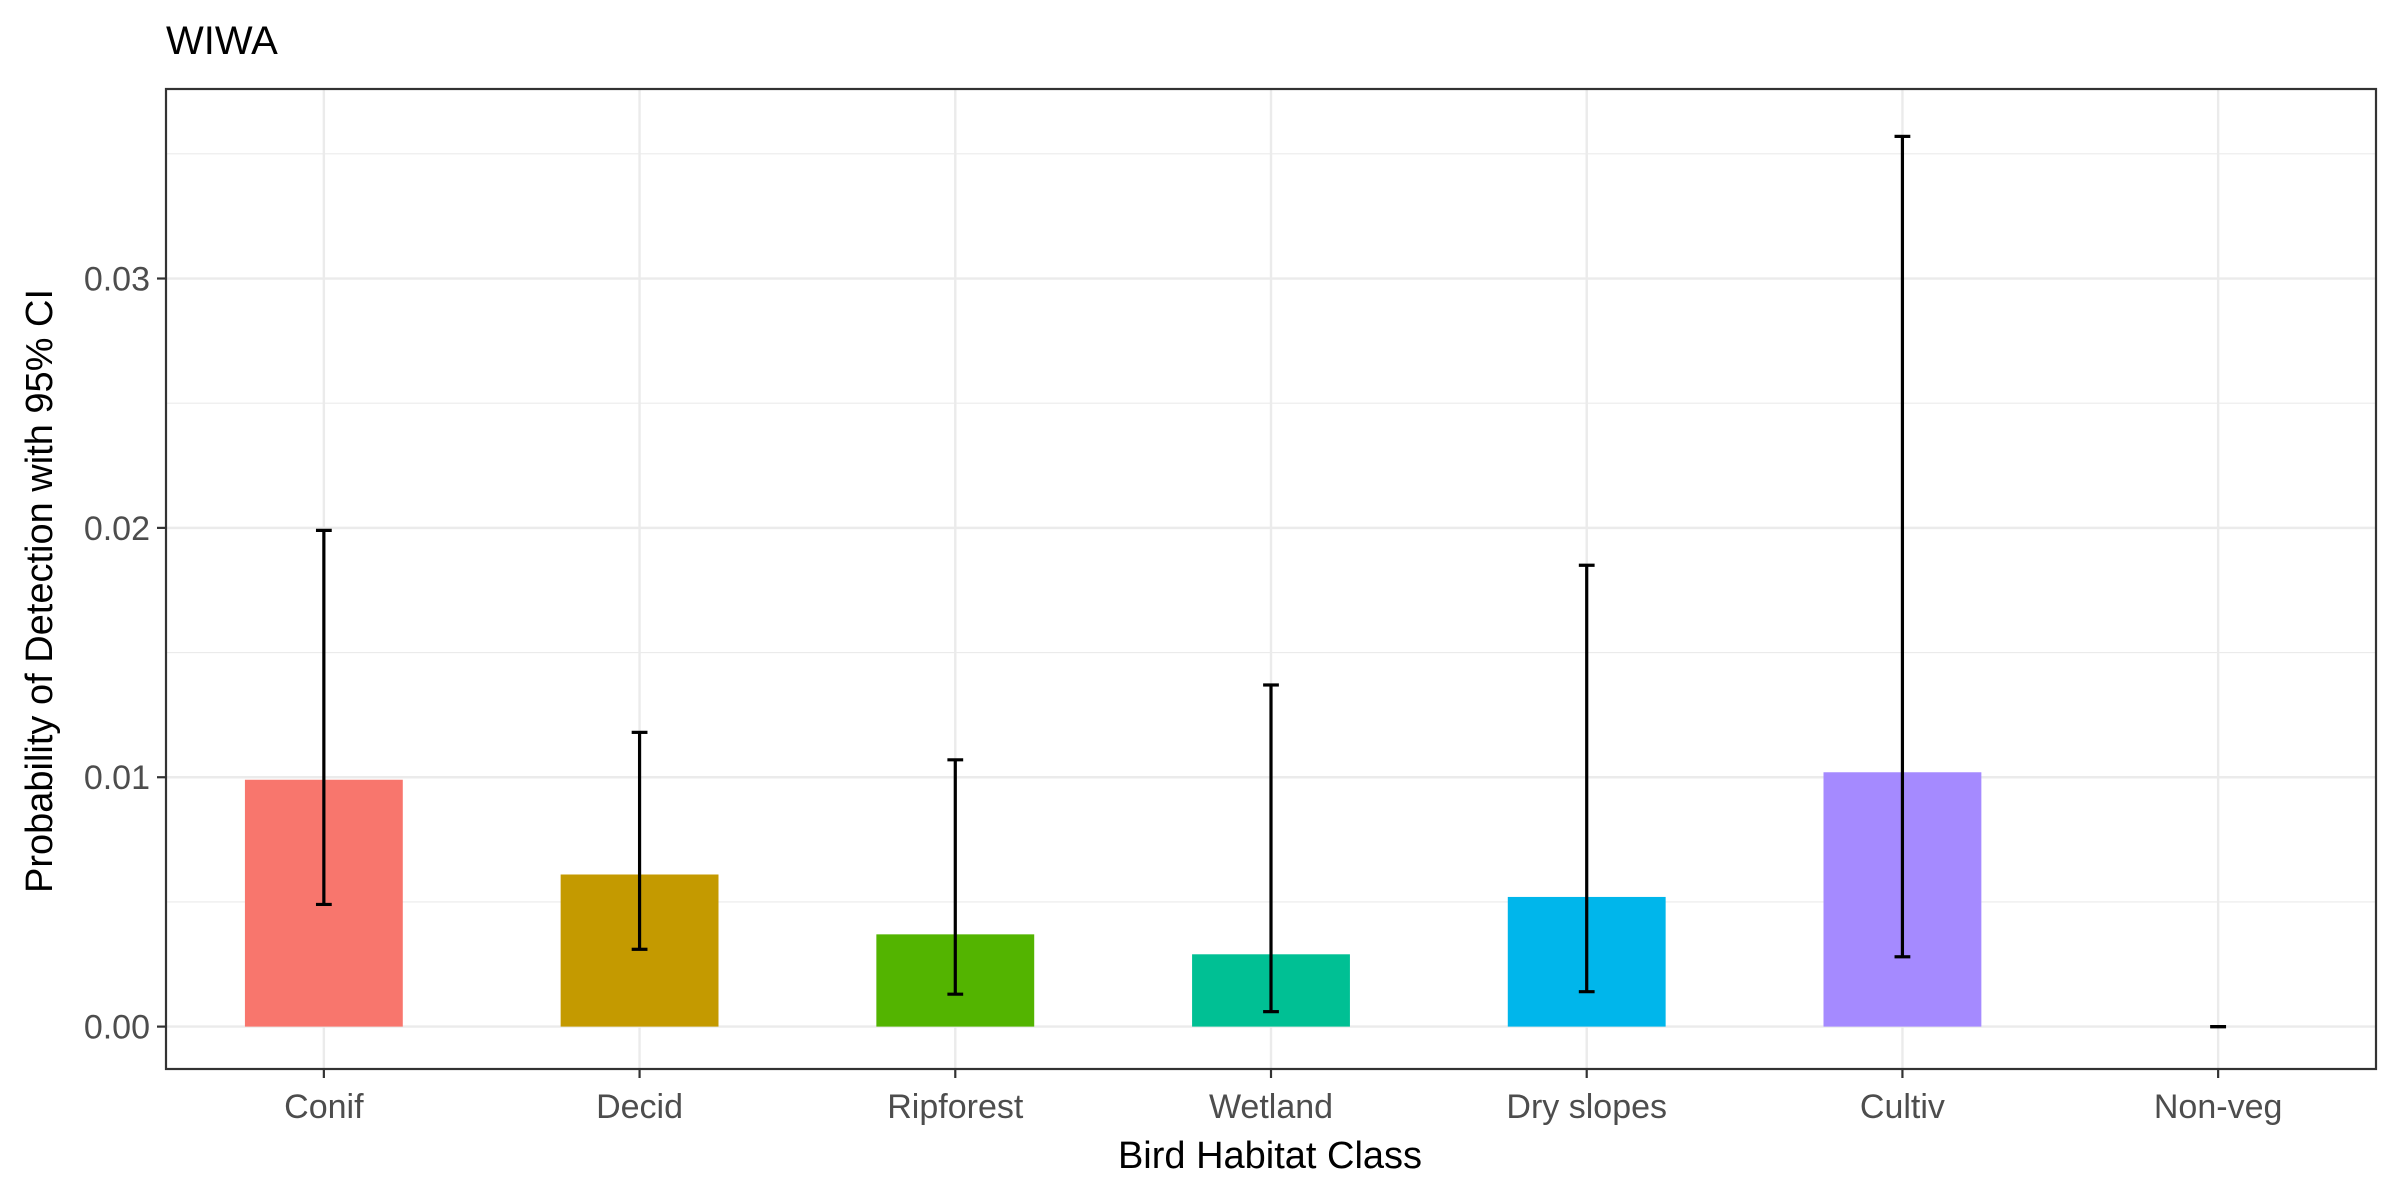 This screenshot has height=1200, width=2400. I want to click on x-tick-label: Dry slopes, so click(1586, 1107).